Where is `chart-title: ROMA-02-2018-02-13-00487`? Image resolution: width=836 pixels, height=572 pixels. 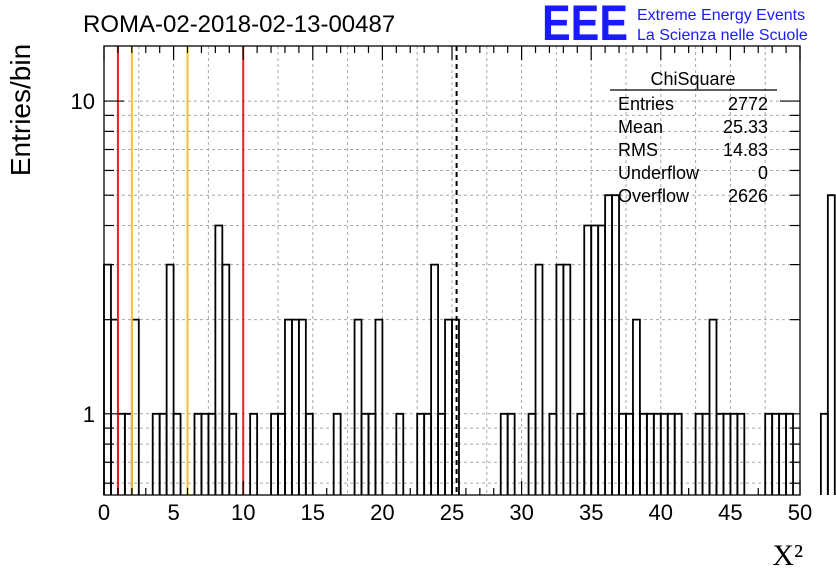
chart-title: ROMA-02-2018-02-13-00487 is located at coordinates (239, 24).